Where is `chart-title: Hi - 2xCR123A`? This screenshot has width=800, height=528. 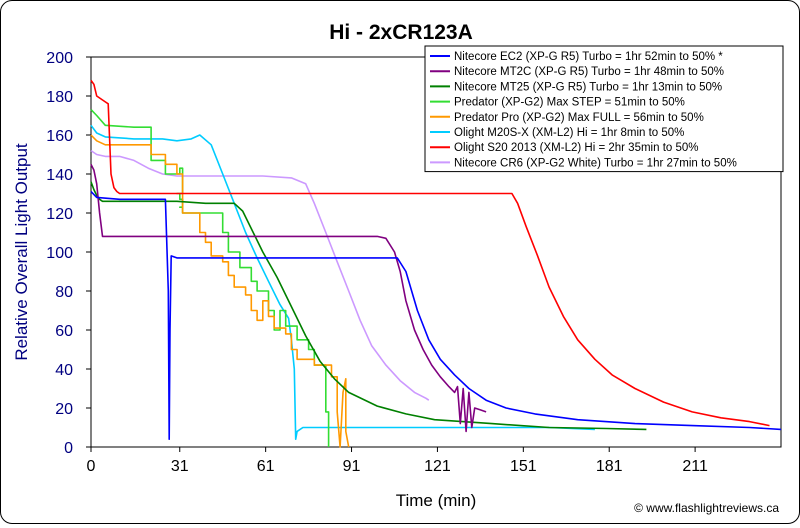
chart-title: Hi - 2xCR123A is located at coordinates (401, 32).